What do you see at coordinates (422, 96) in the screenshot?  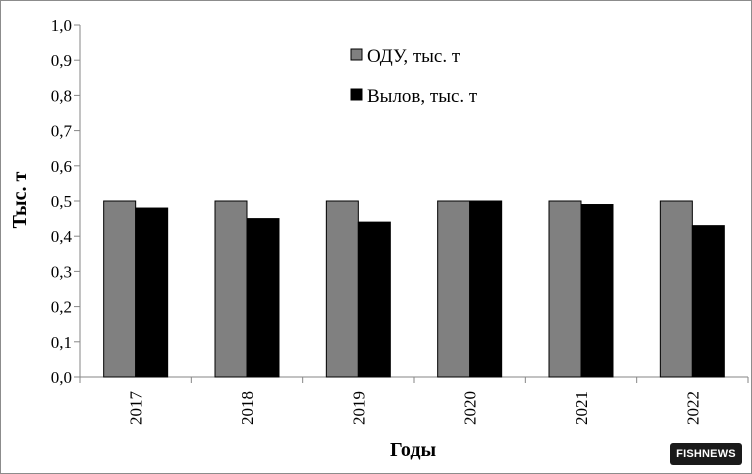 I see `legend-label-catch: Вылов, тыс. т` at bounding box center [422, 96].